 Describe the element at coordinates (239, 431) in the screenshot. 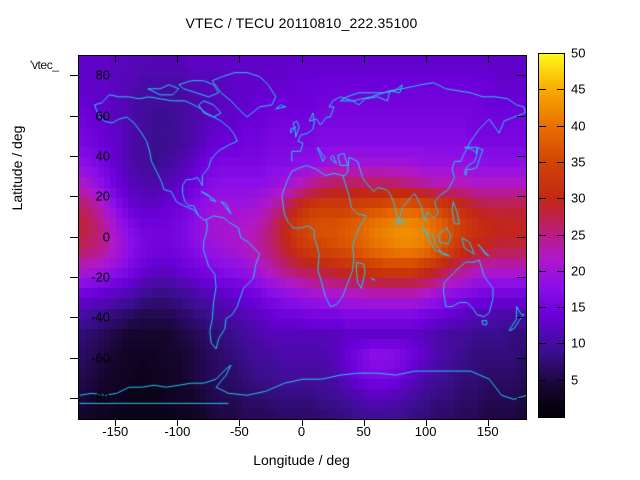

I see `x-axis-tick-label: -50` at that location.